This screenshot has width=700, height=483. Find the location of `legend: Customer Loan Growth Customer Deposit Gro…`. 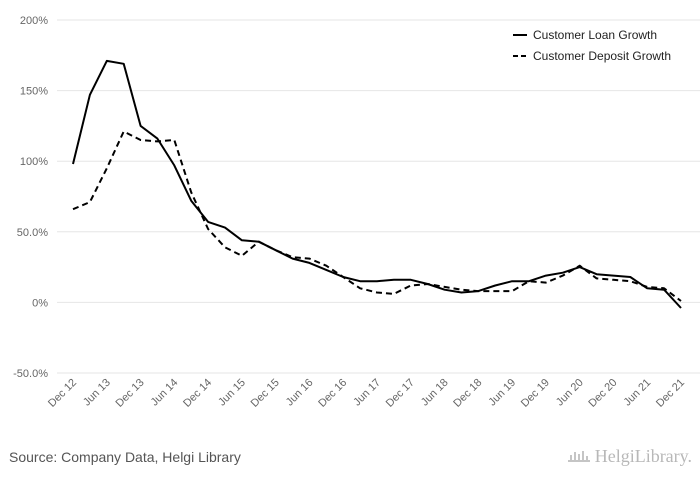

legend: Customer Loan Growth Customer Deposit Gro… is located at coordinates (592, 45).